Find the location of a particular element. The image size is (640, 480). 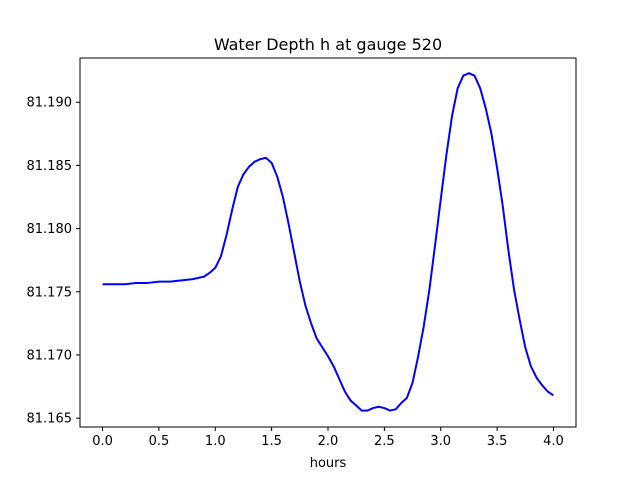

y-tick-label: 81.185 is located at coordinates (50, 166).